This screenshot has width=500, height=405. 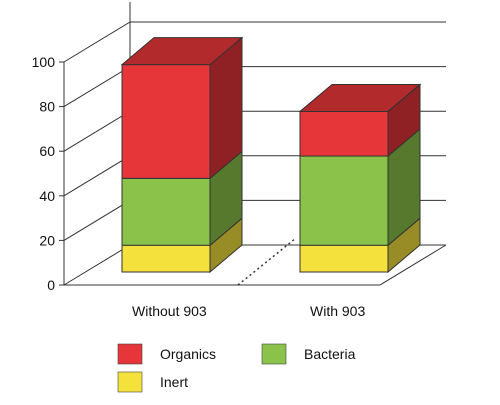 I want to click on legend: Organics Bacteria Inert, so click(x=236, y=368).